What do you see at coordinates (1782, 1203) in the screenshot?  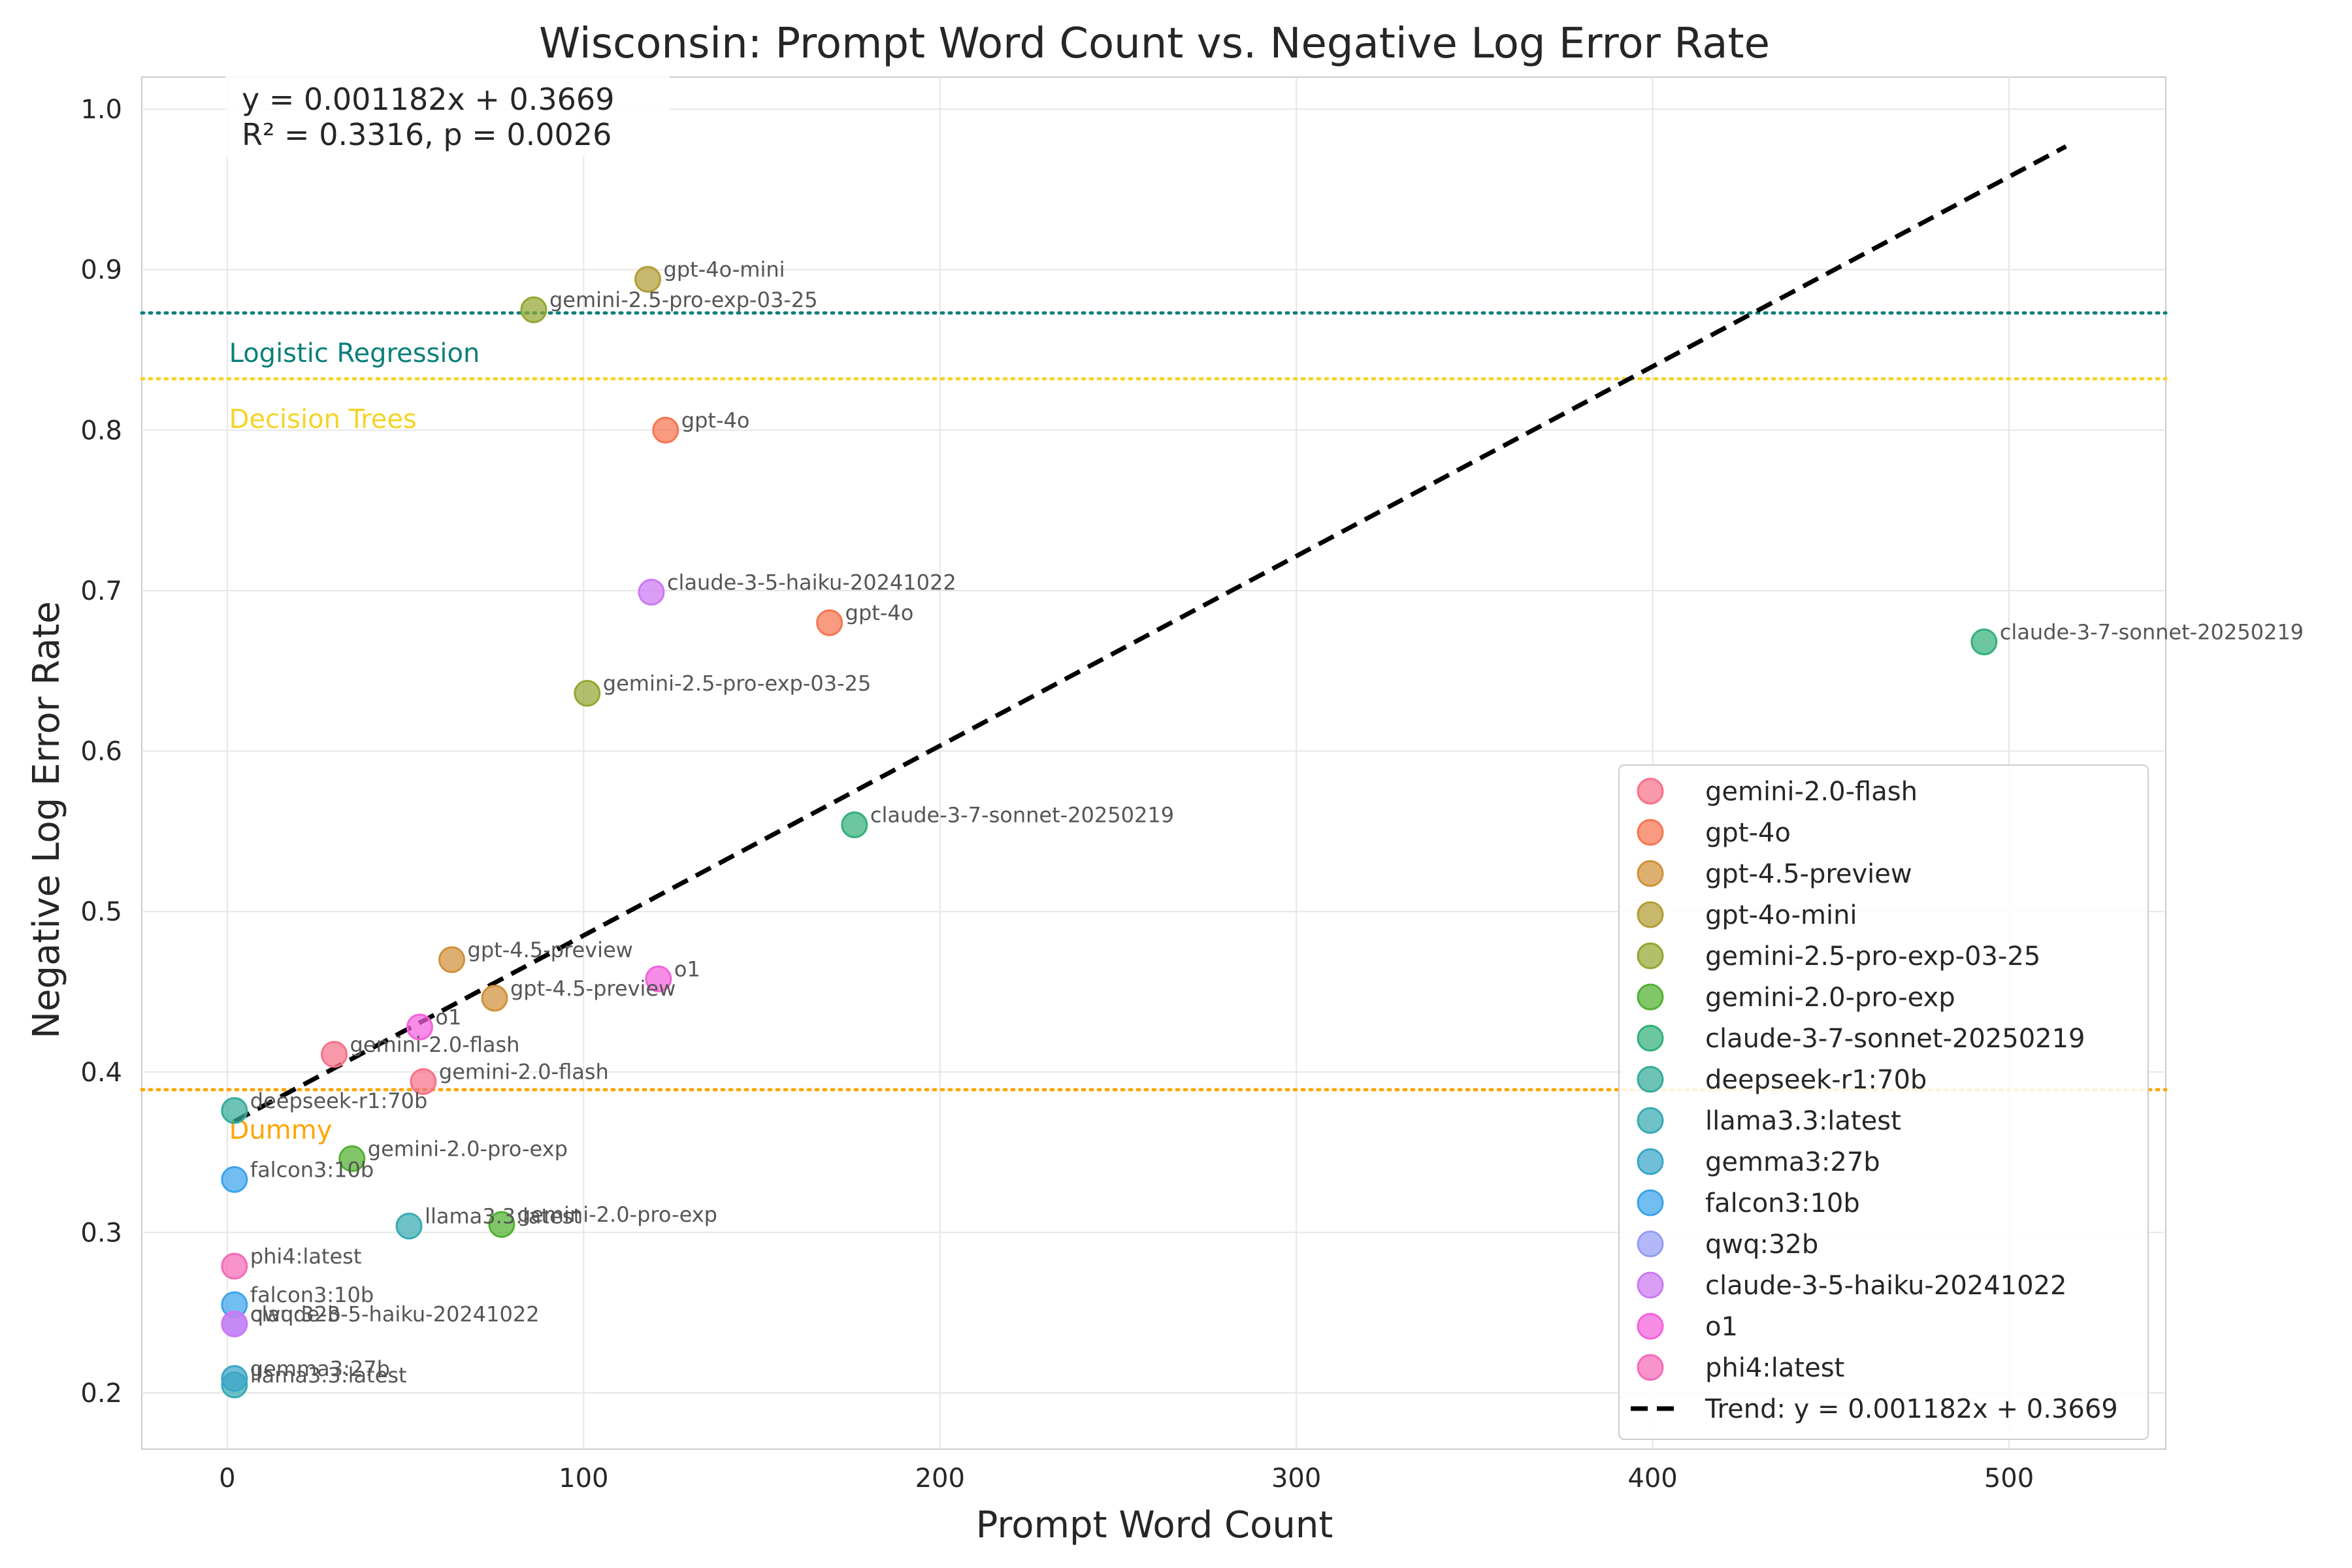 I see `legend-label-falcon3-10b: falcon3:10b` at bounding box center [1782, 1203].